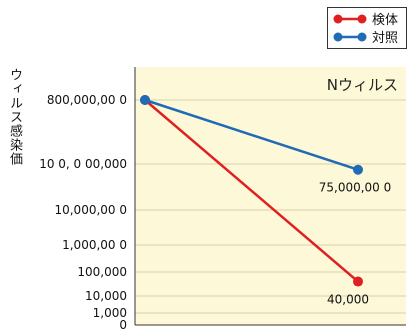  What do you see at coordinates (367, 28) in the screenshot?
I see `legend: 検体 対照` at bounding box center [367, 28].